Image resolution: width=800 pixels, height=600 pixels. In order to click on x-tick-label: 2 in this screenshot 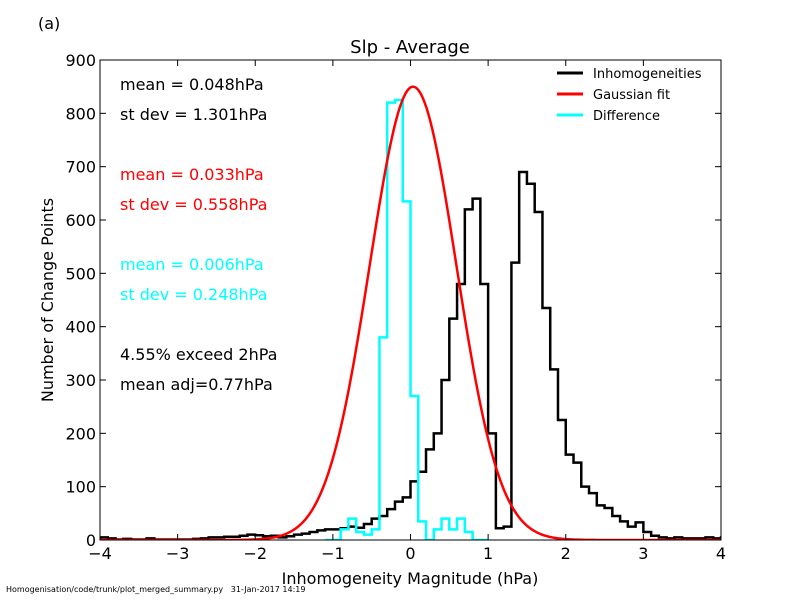, I will do `click(566, 553)`.